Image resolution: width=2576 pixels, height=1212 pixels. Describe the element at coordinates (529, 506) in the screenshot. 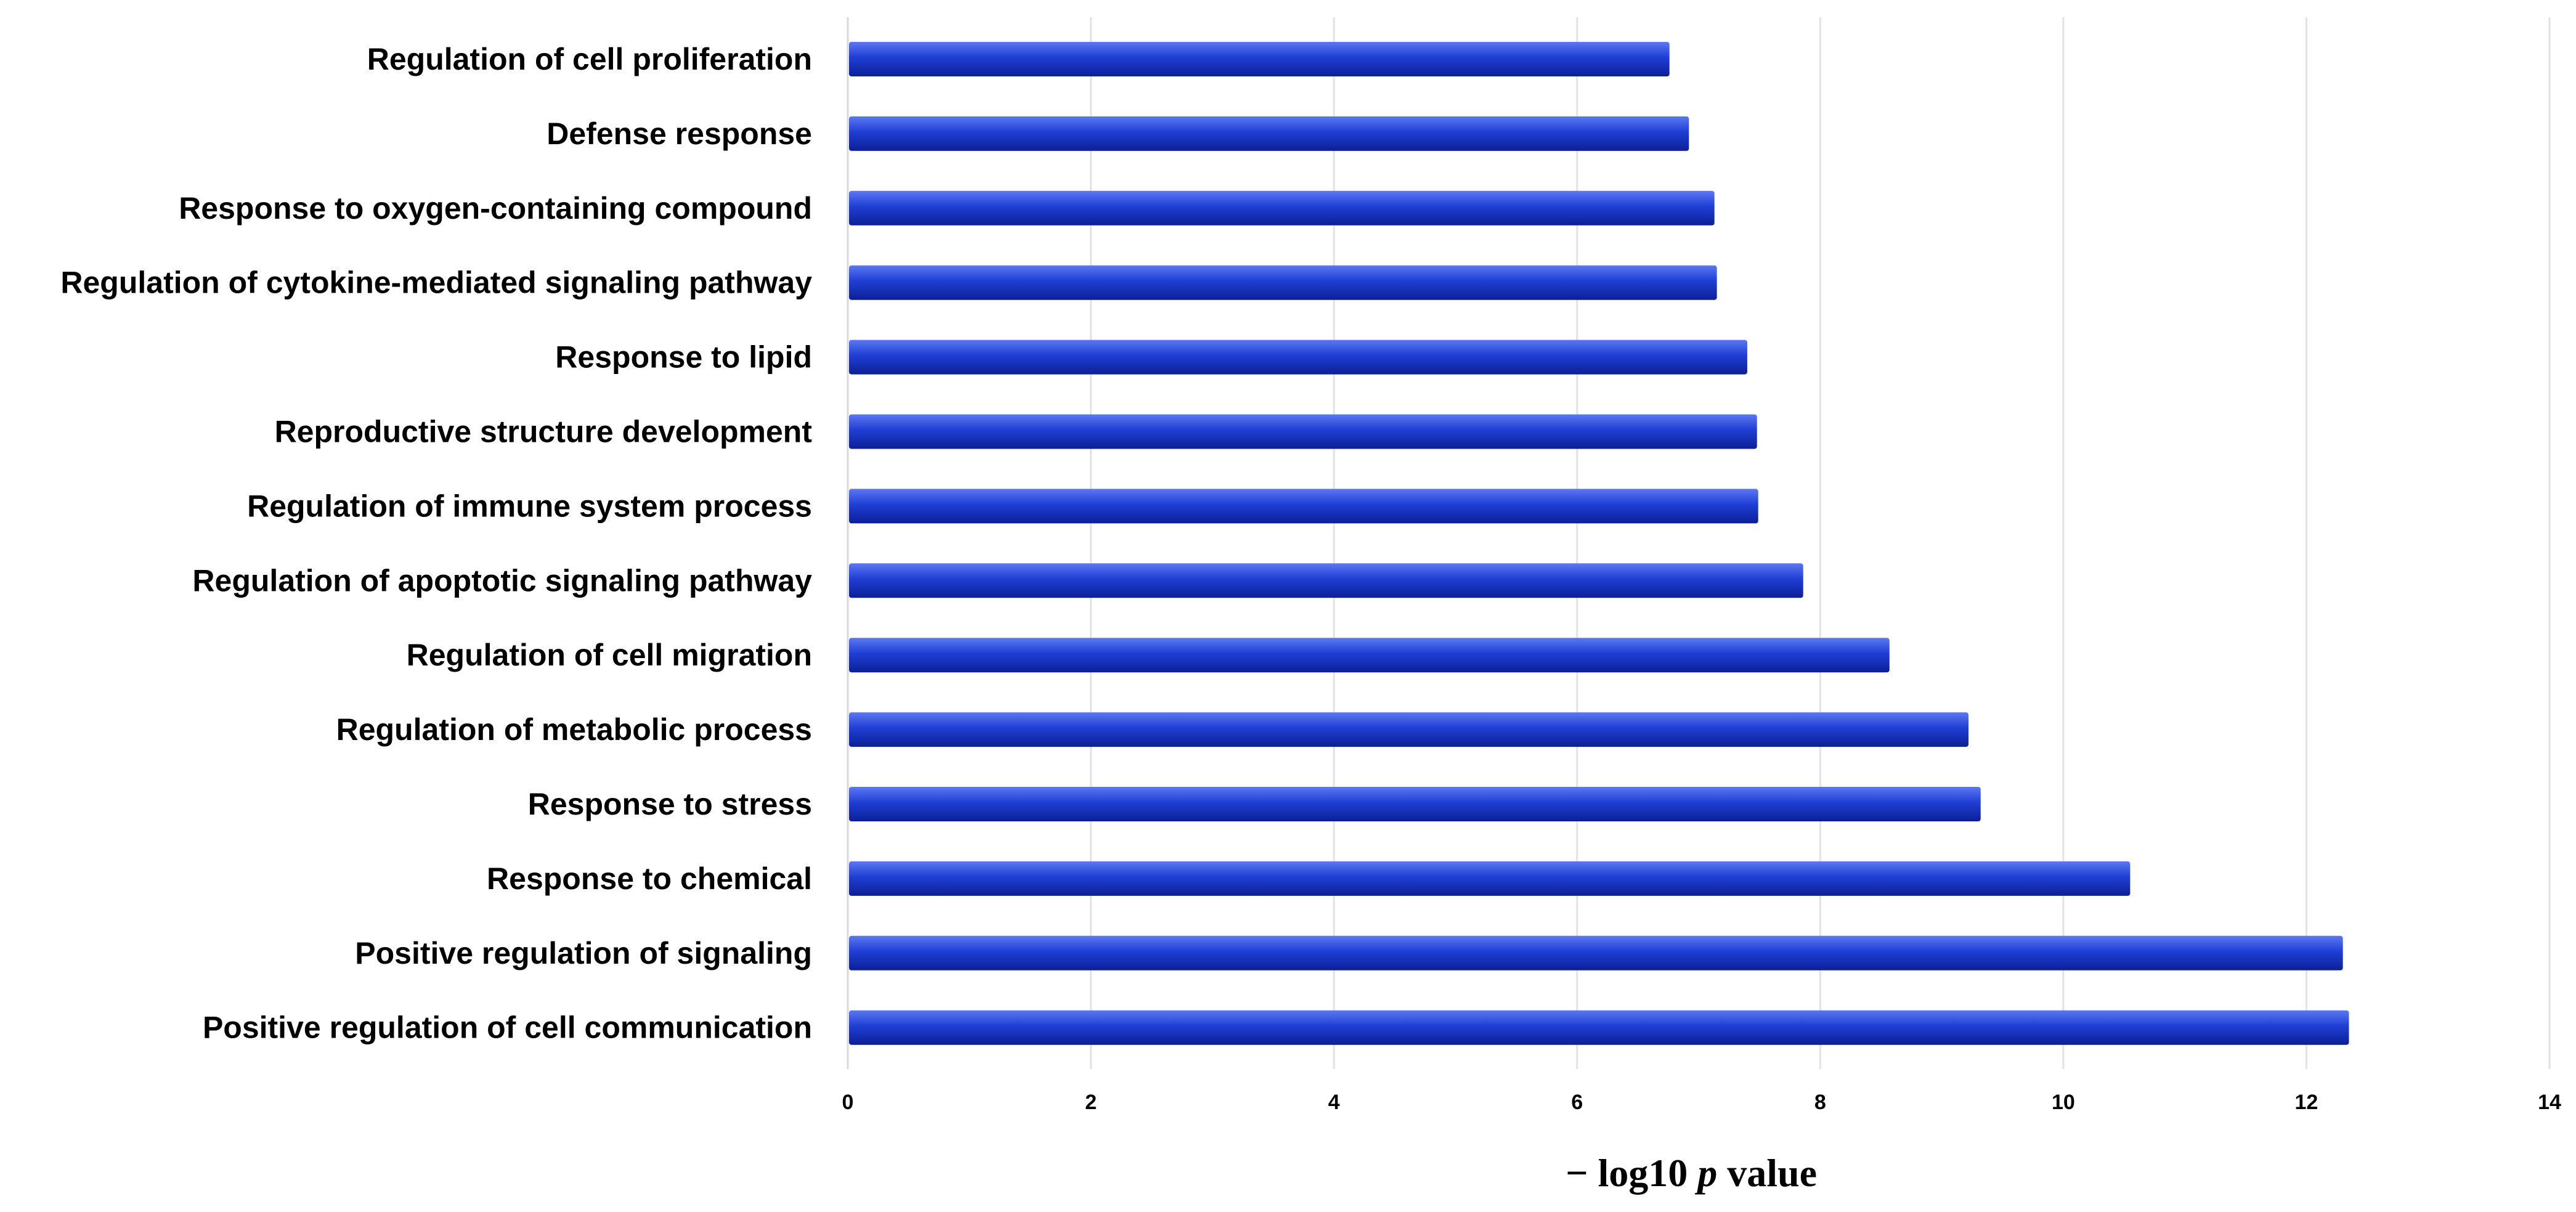

I see `category-label: Regulation of immune system process` at that location.